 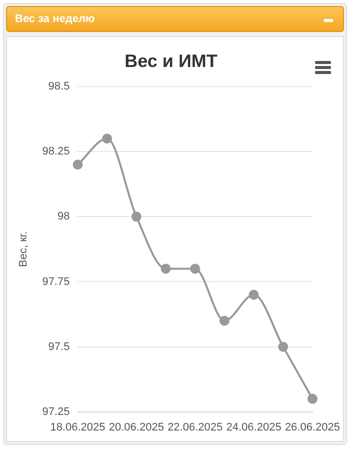 I want to click on y-tick-label: 98, so click(x=63, y=216).